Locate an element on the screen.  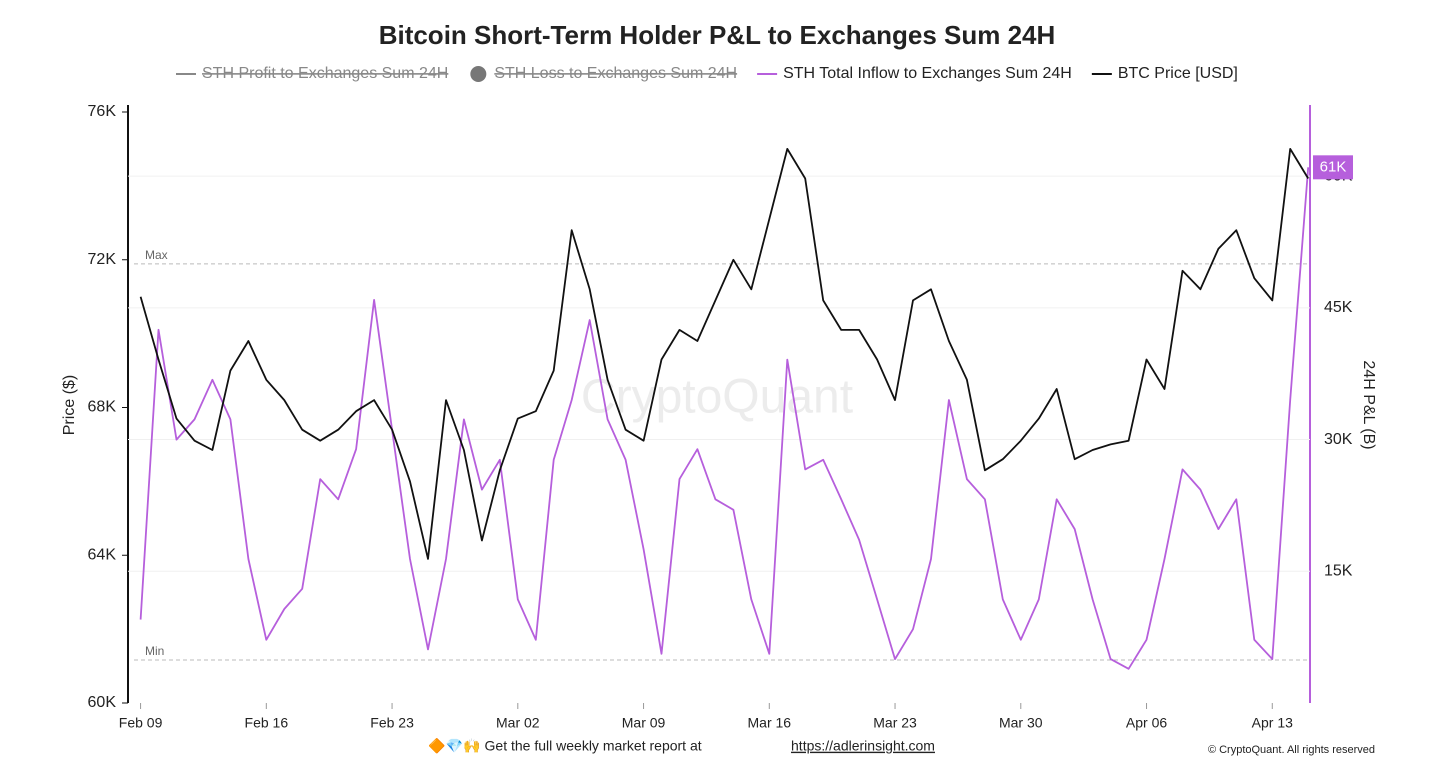
y-tick-label: 64K is located at coordinates (102, 554).